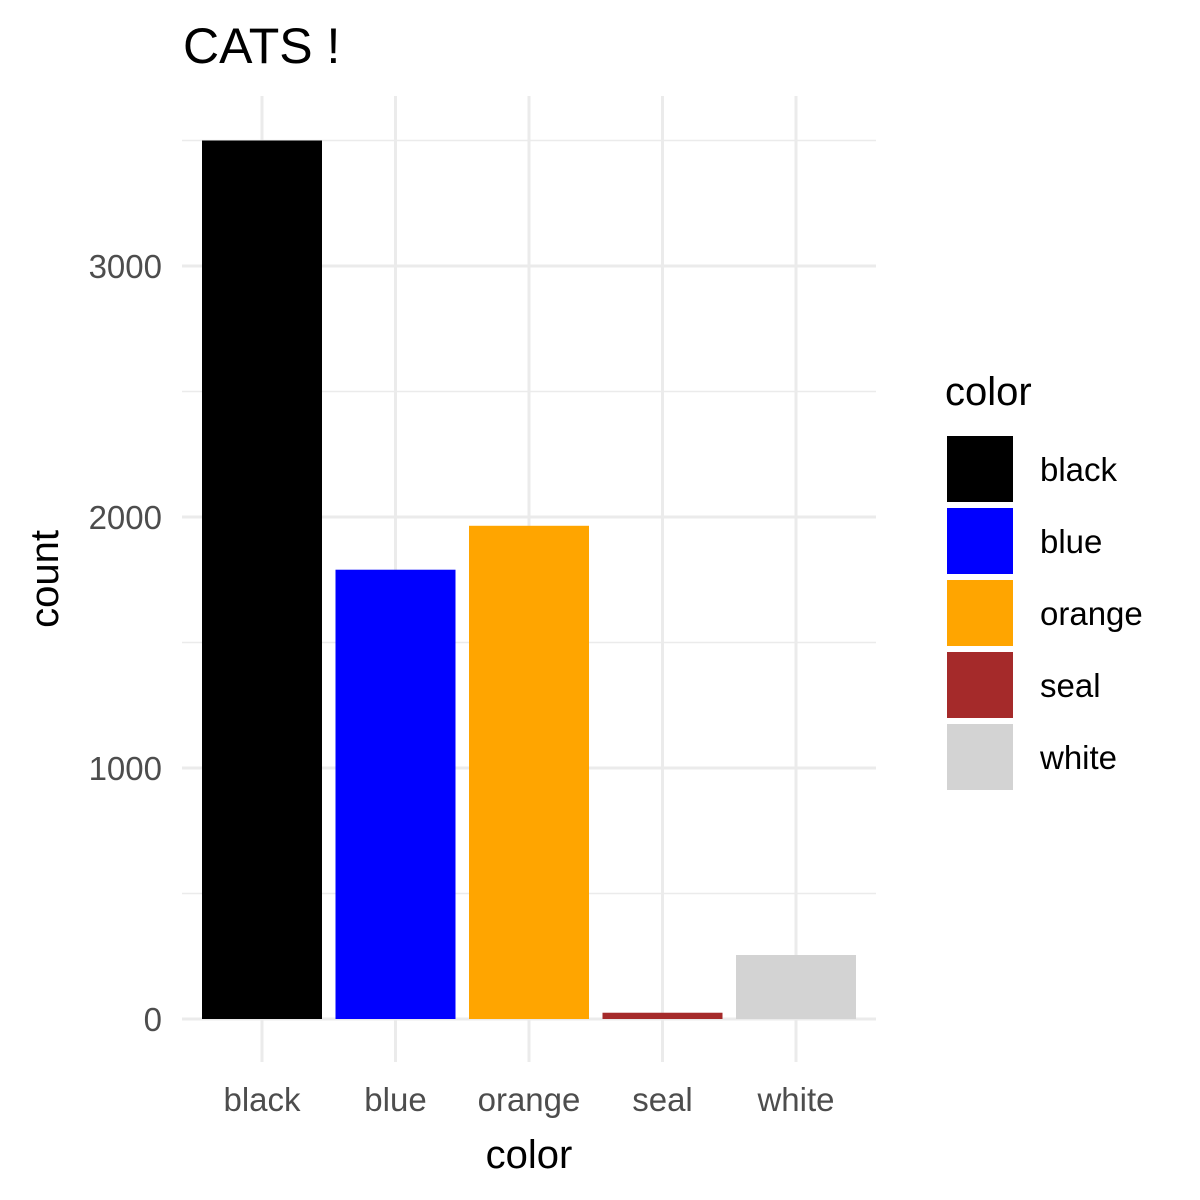  I want to click on chart-title: CATS !, so click(261, 46).